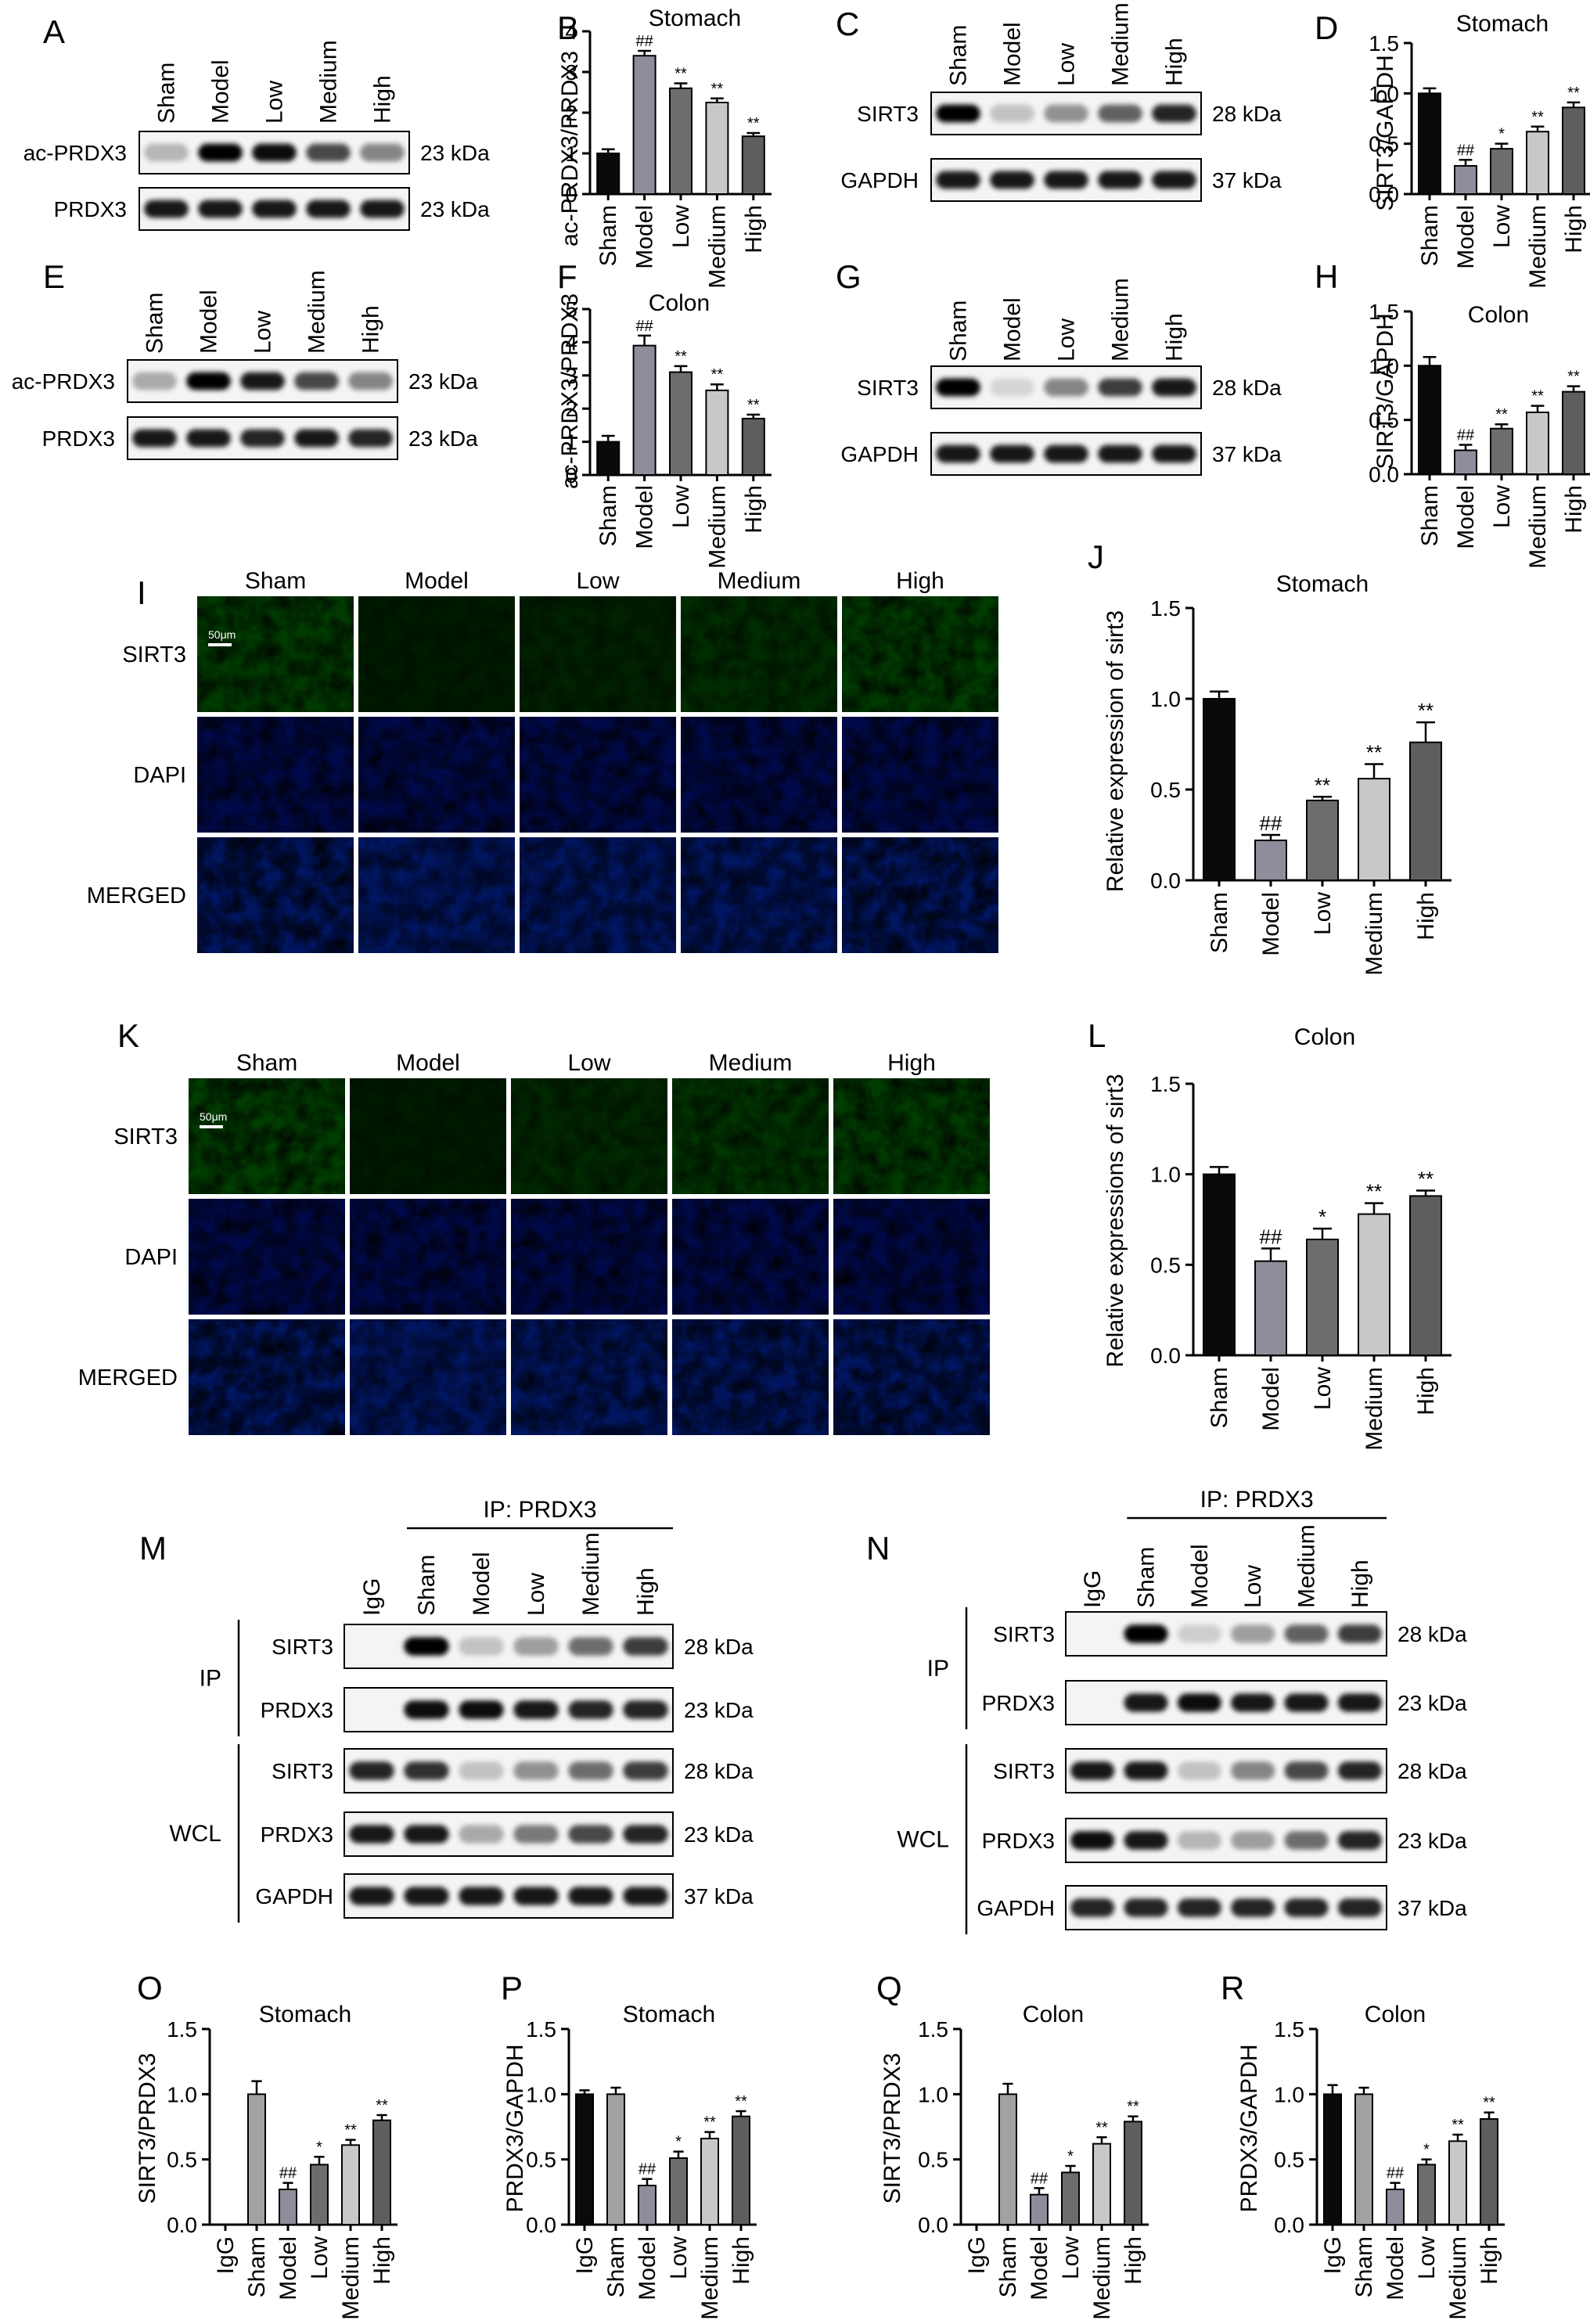 The image size is (1590, 2324). Describe the element at coordinates (210, 1679) in the screenshot. I see `ip-label: IP` at that location.